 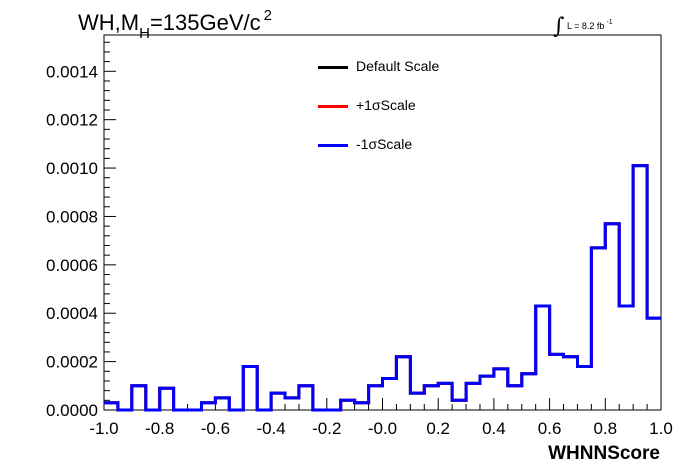 What do you see at coordinates (175, 24) in the screenshot?
I see `chart-title: WH,MH=135GeV/c 2` at bounding box center [175, 24].